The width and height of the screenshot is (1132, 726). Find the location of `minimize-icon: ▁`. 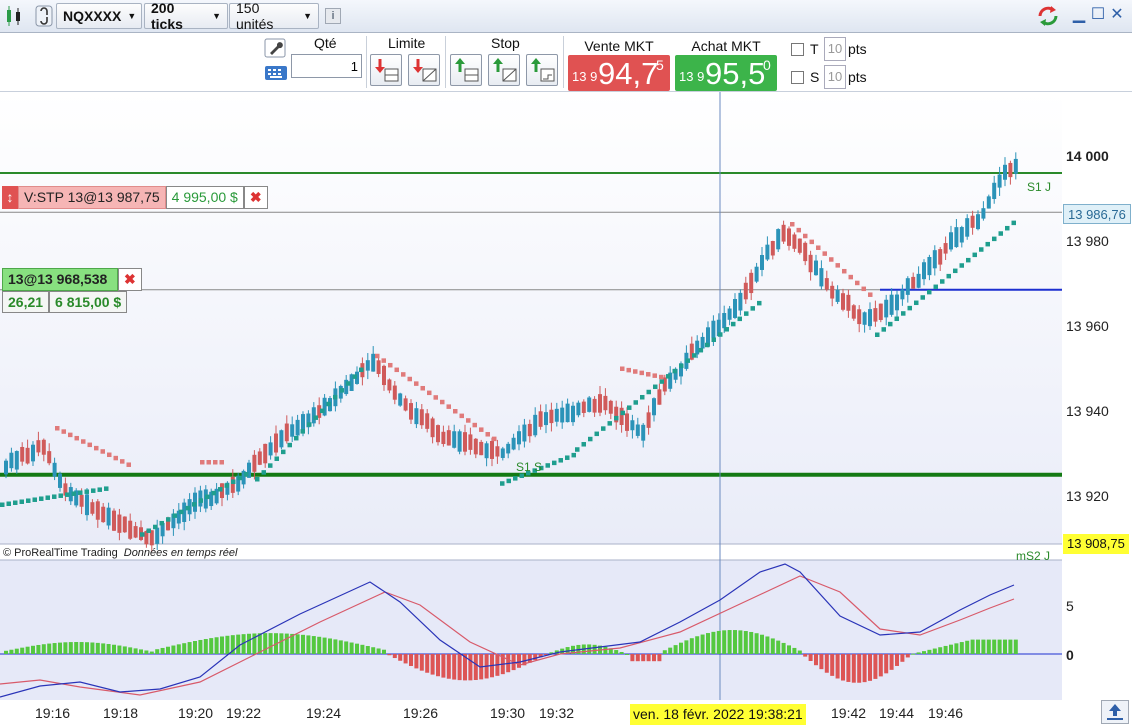

minimize-icon: ▁ is located at coordinates (1079, 14).